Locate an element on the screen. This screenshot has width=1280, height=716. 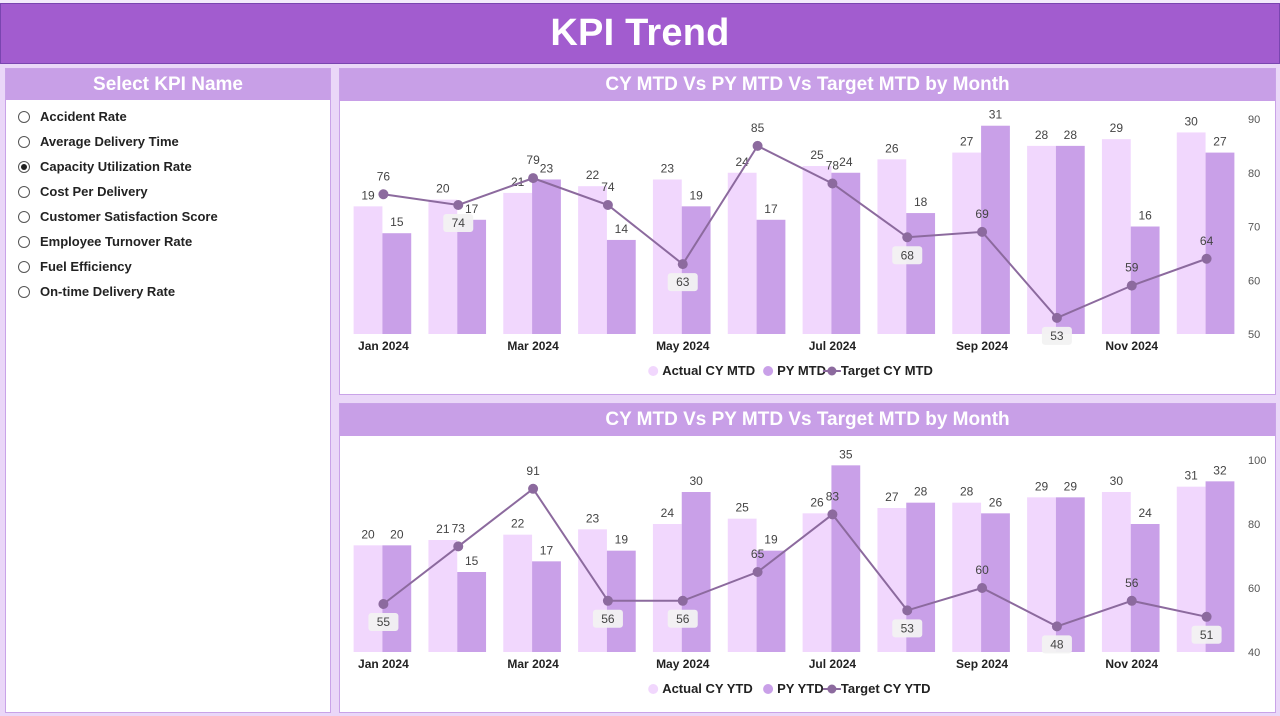
slicer-option-average-delivery-time: Average Delivery Time is located at coordinates (174, 141).